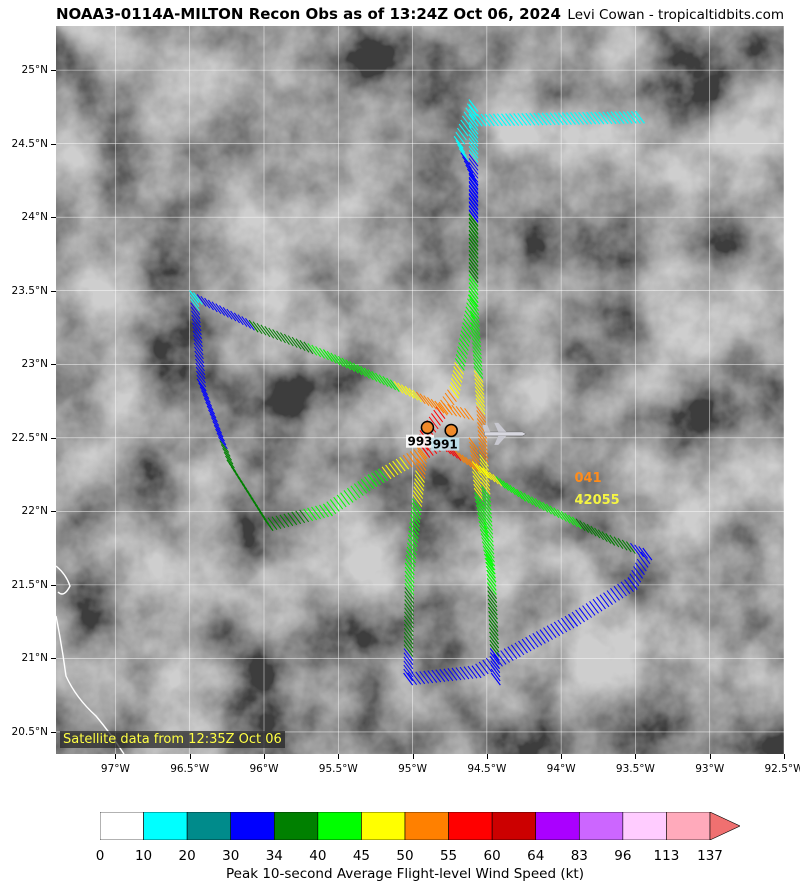  I want to click on colorbar-tick-label: 20, so click(187, 856).